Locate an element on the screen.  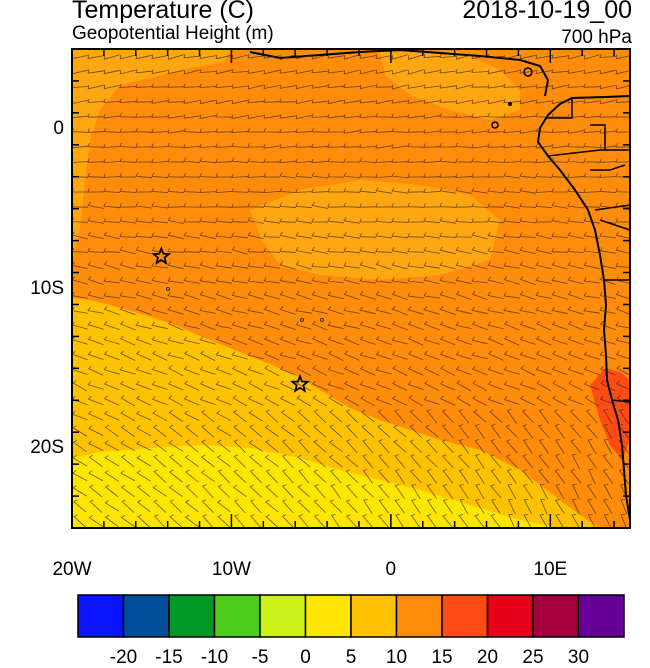
chart-title: Temperature (C) is located at coordinates (163, 12).